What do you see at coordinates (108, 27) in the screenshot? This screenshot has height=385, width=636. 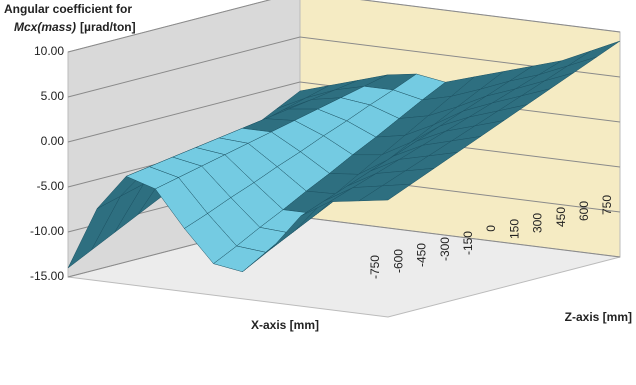 I see `chart-title: [µrad/ton]` at bounding box center [108, 27].